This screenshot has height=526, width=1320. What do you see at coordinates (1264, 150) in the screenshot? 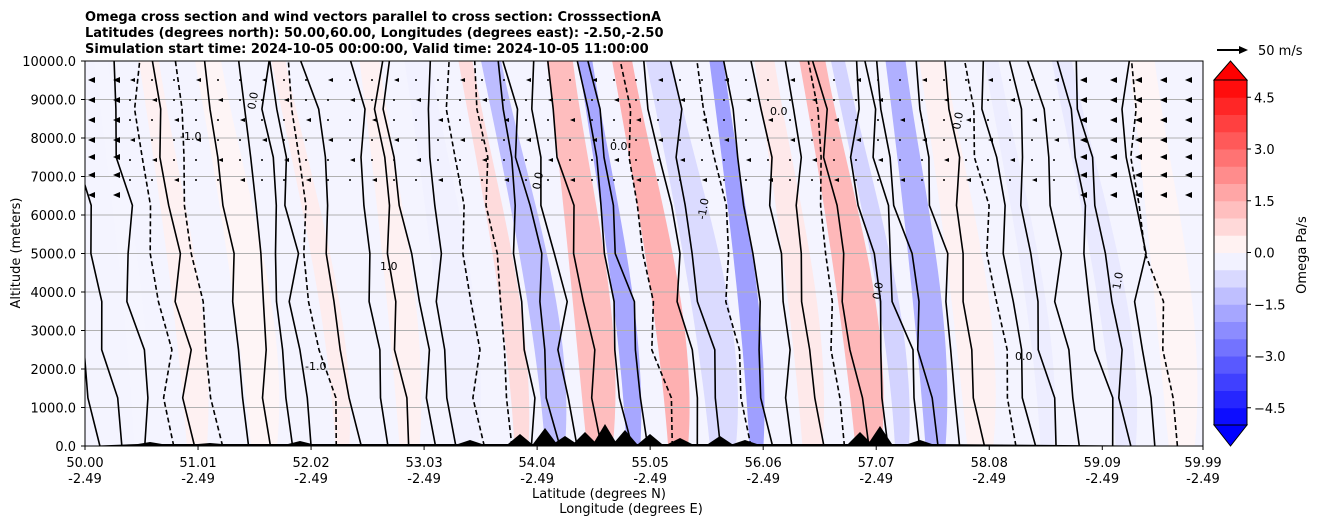
I see `colorbar-tick-label: 3.0` at bounding box center [1264, 150].